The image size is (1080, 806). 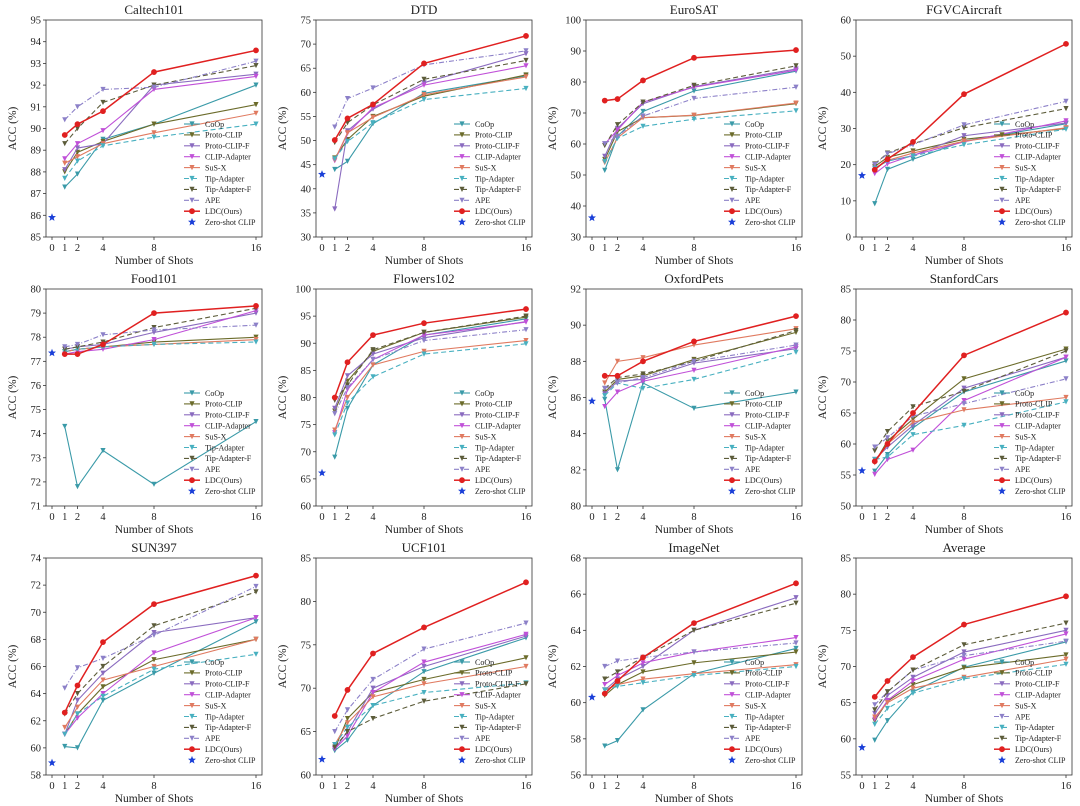 What do you see at coordinates (768, 458) in the screenshot?
I see `legend-label: Tip-Adapter-F` at bounding box center [768, 458].